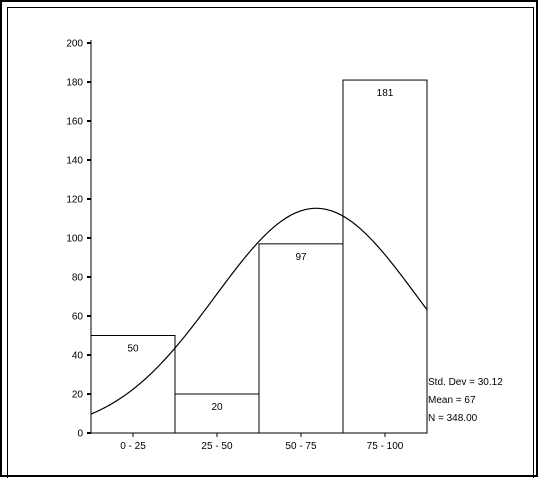 This screenshot has height=478, width=538. I want to click on y-tick-label-0: 0, so click(80, 434).